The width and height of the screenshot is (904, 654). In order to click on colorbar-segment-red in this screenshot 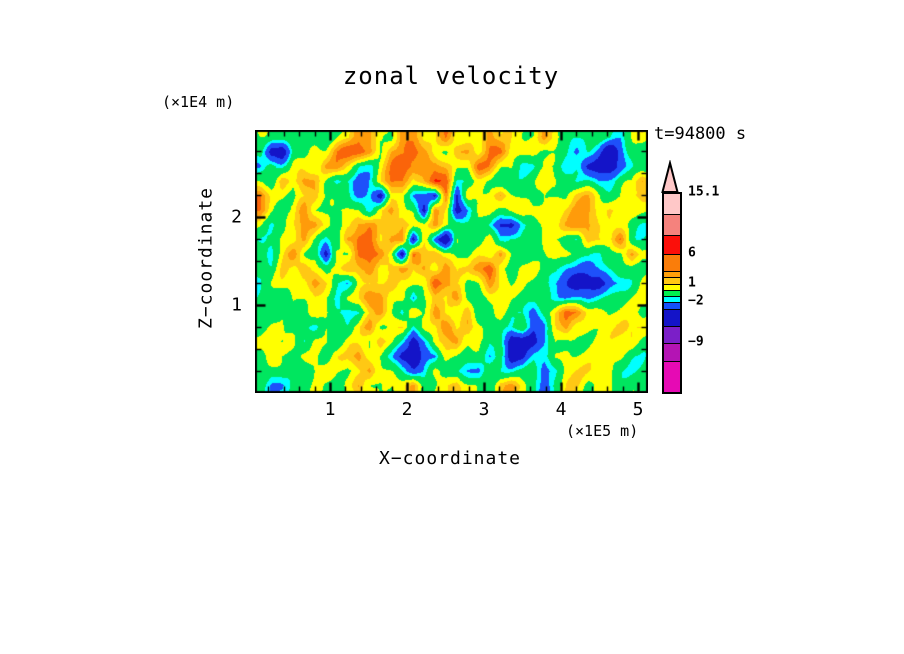, I will do `click(672, 300)`.